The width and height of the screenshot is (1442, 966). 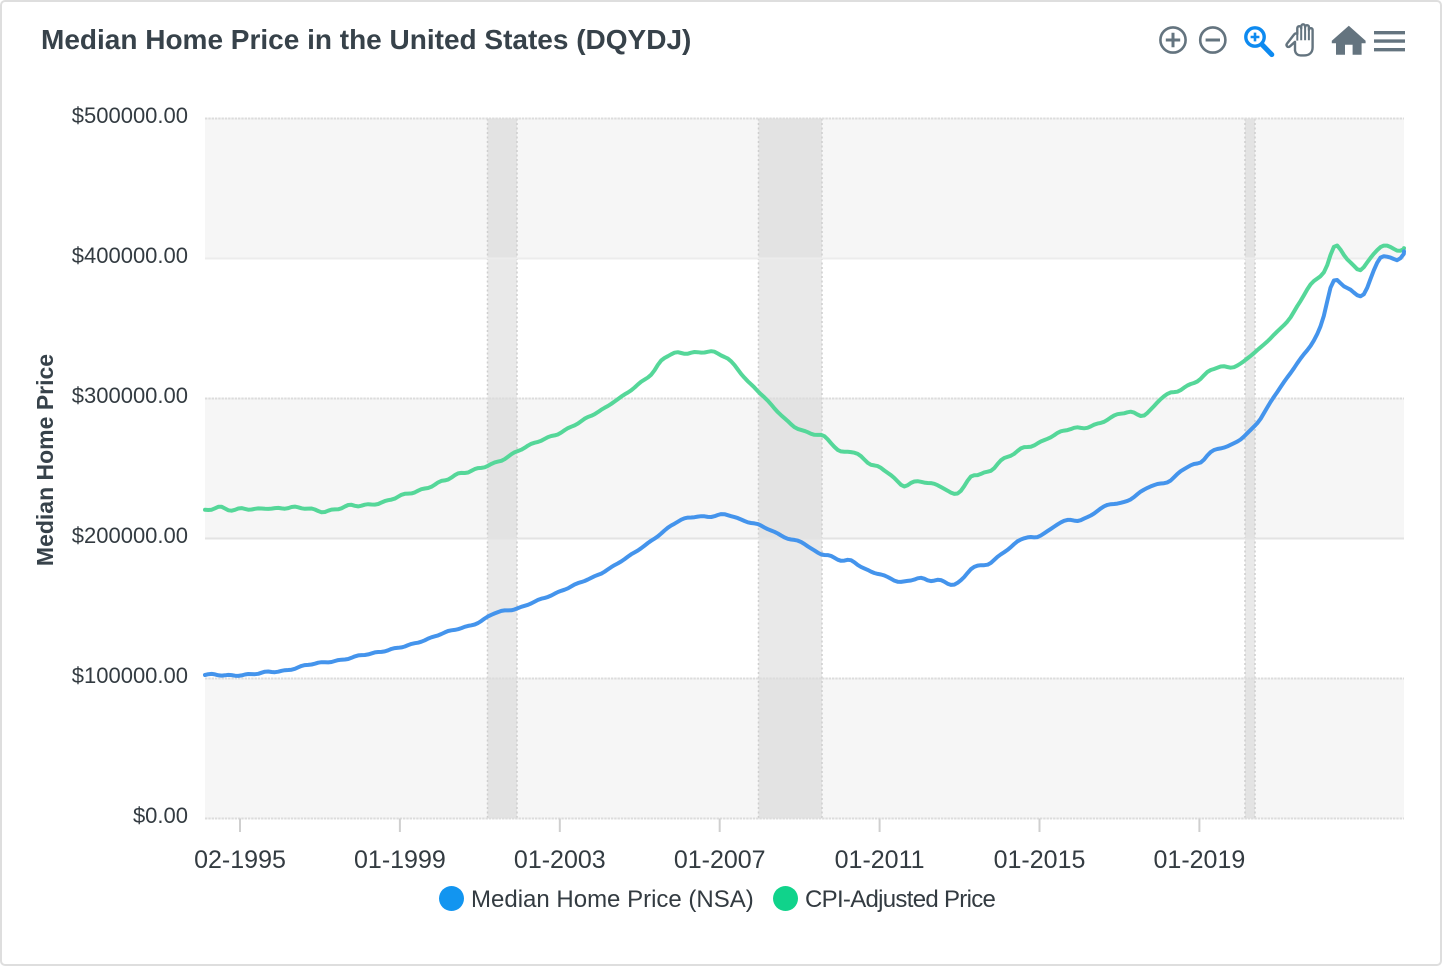 I want to click on svg-text: $0.00, so click(x=160, y=815).